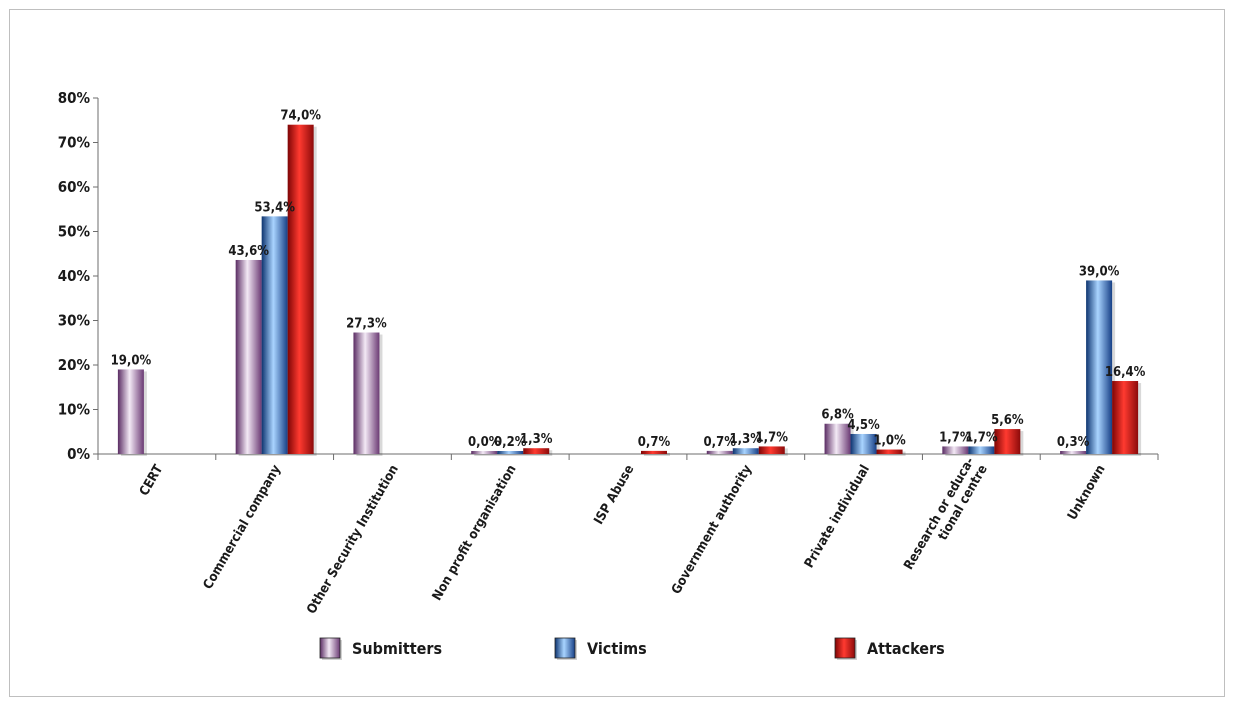 This screenshot has width=1236, height=703. Describe the element at coordinates (248, 251) in the screenshot. I see `data-label-submitters-commercial-company: 43,6%` at that location.